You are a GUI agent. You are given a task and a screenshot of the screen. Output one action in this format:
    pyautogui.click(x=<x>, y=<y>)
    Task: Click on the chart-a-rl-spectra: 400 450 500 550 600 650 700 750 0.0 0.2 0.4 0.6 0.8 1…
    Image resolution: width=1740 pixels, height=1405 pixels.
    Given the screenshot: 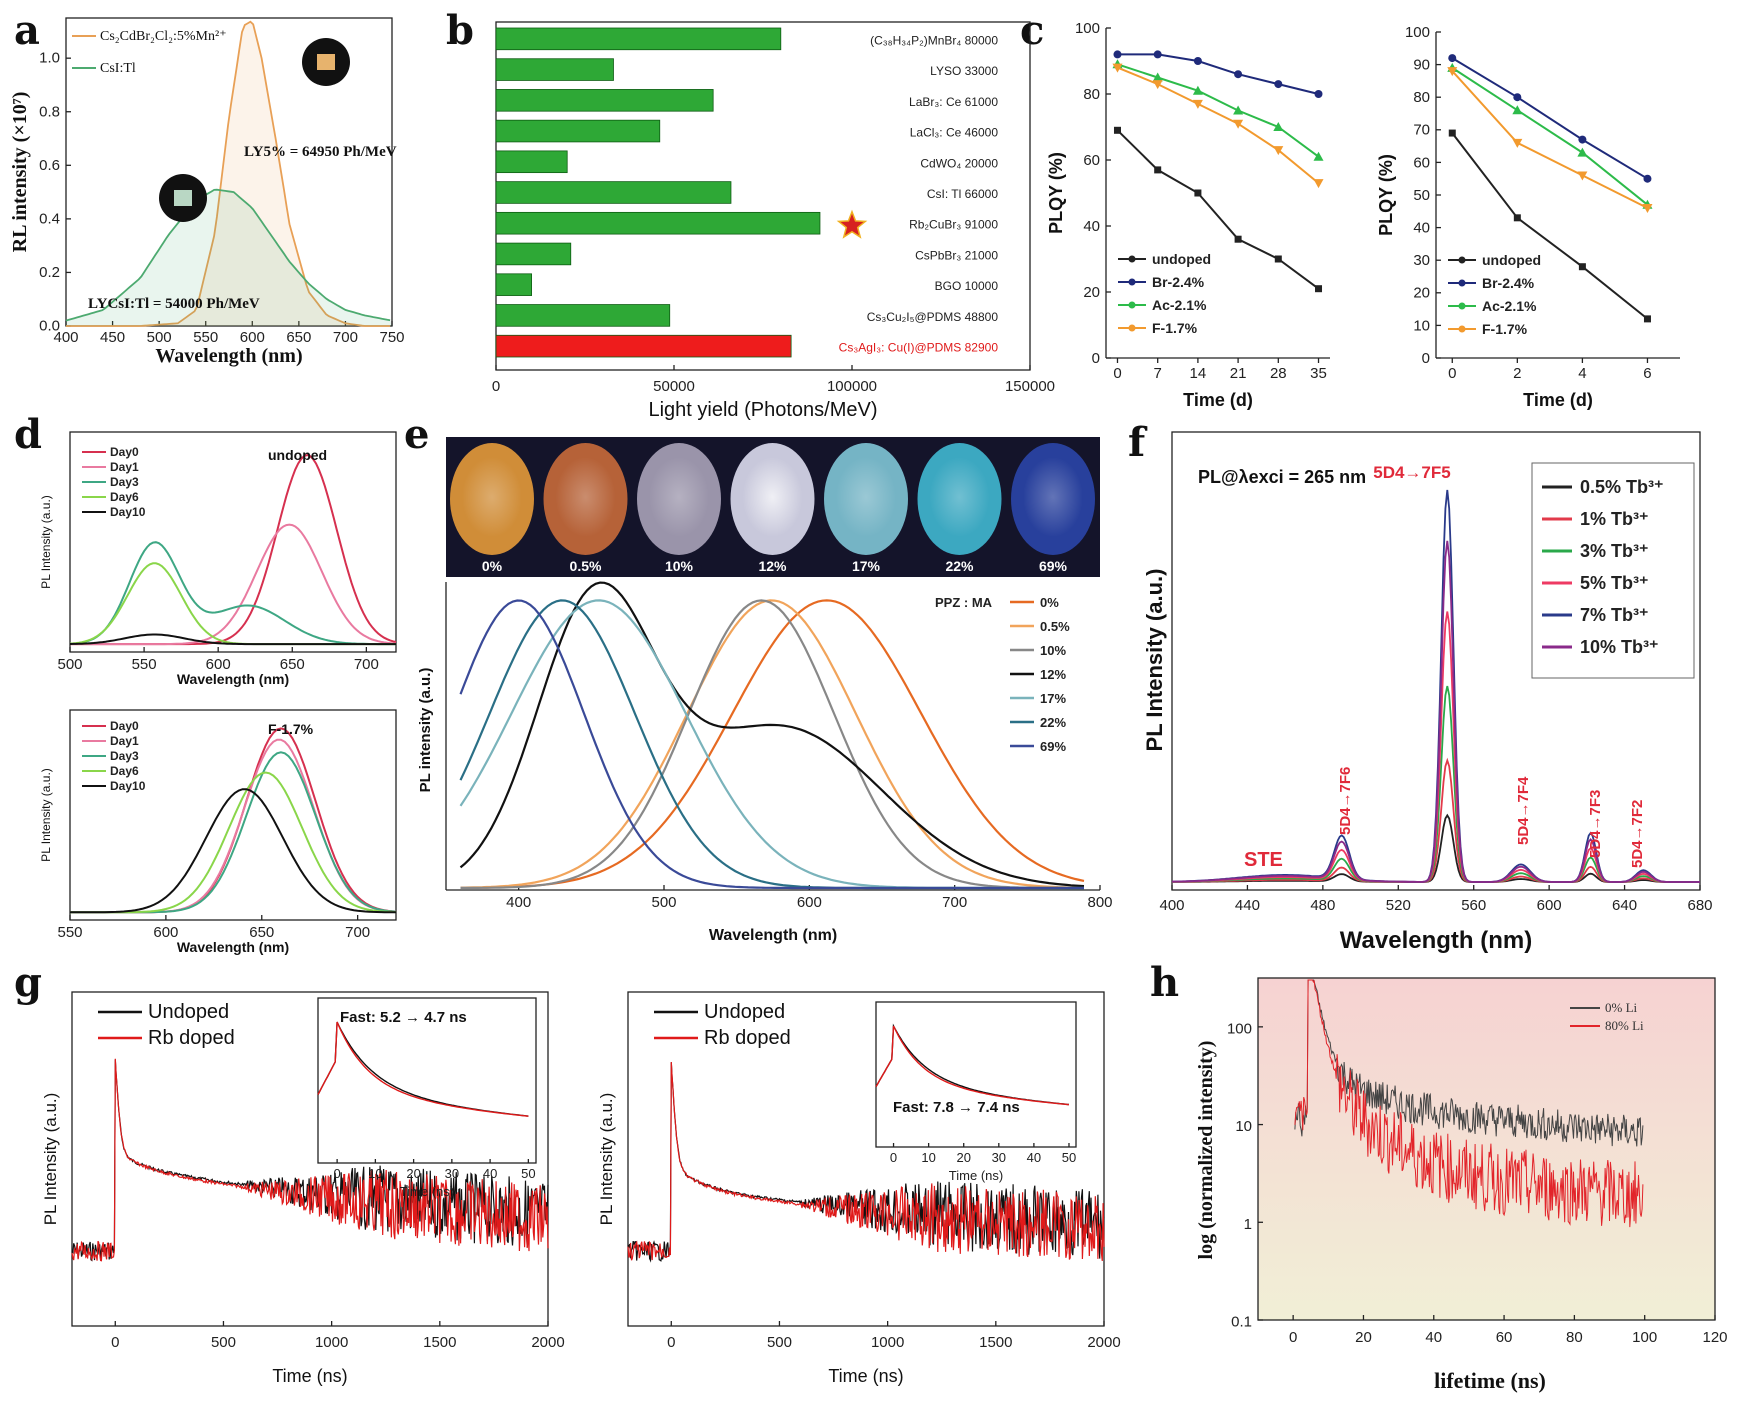 What is the action you would take?
    pyautogui.click(x=207, y=192)
    